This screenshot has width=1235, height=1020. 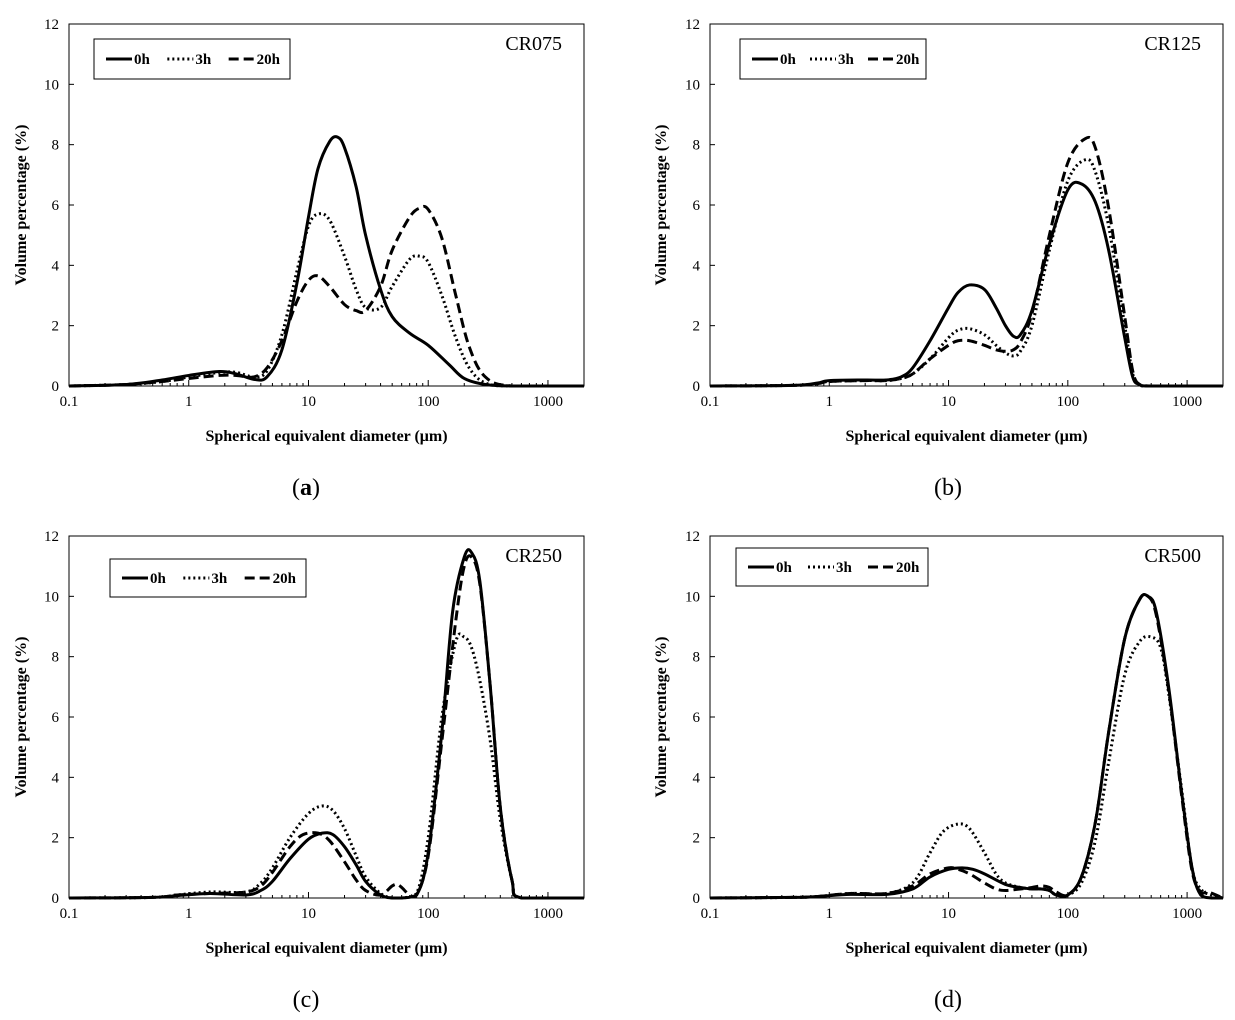 I want to click on plot-frame, so click(x=966, y=717).